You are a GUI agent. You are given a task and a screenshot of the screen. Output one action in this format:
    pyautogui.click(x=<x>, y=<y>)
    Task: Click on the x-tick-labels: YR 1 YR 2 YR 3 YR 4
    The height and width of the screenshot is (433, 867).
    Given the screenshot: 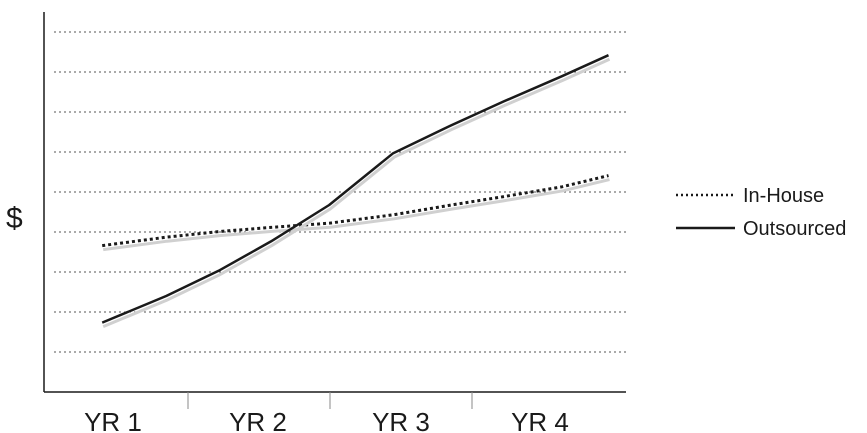 What is the action you would take?
    pyautogui.click(x=326, y=420)
    